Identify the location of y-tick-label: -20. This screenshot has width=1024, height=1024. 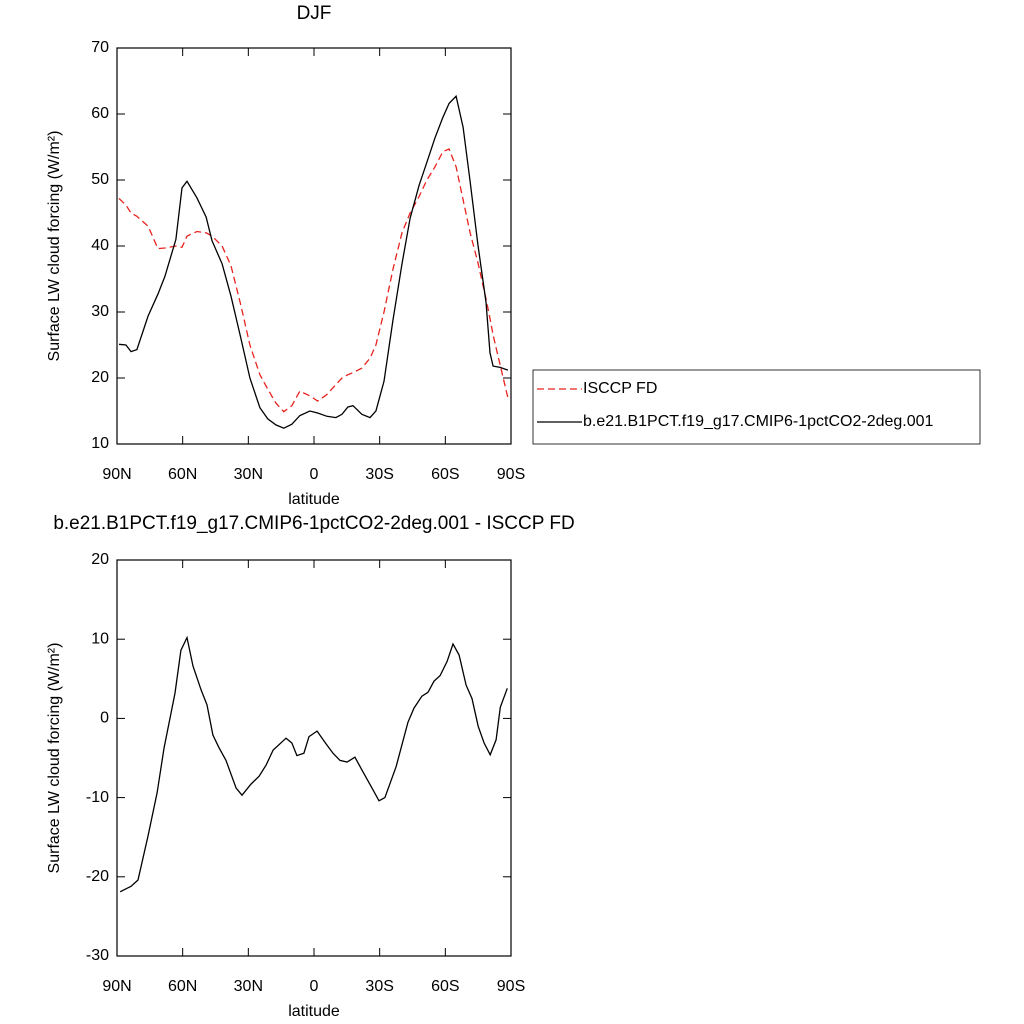
(97, 876).